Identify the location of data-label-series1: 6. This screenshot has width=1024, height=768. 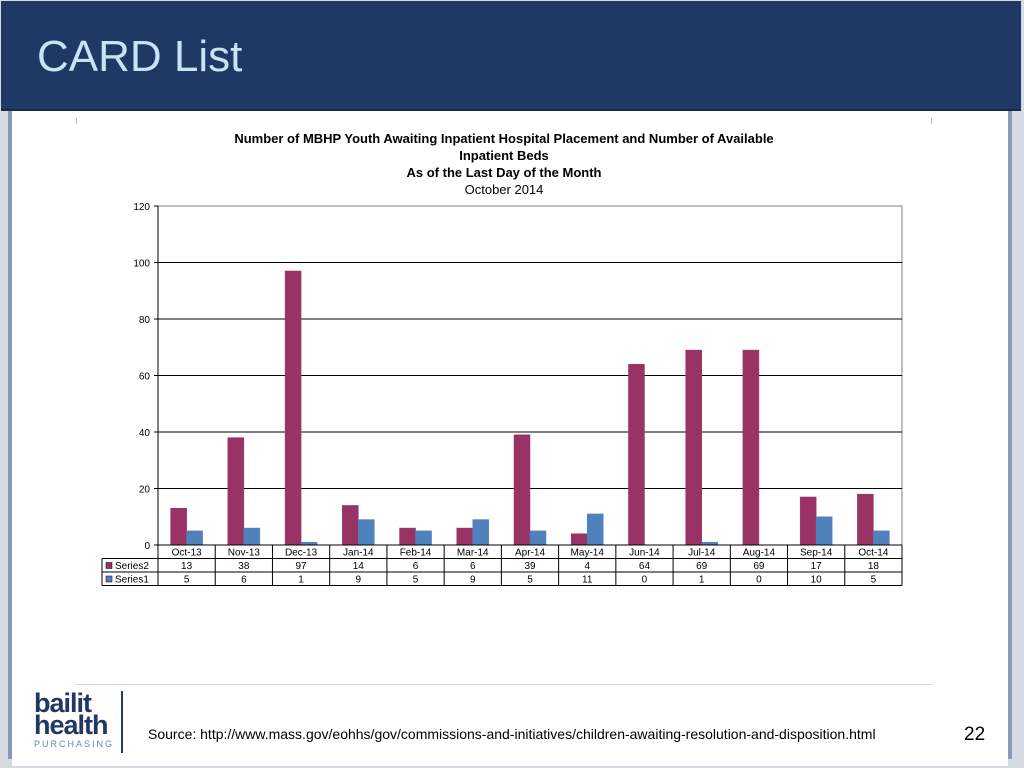
(244, 580).